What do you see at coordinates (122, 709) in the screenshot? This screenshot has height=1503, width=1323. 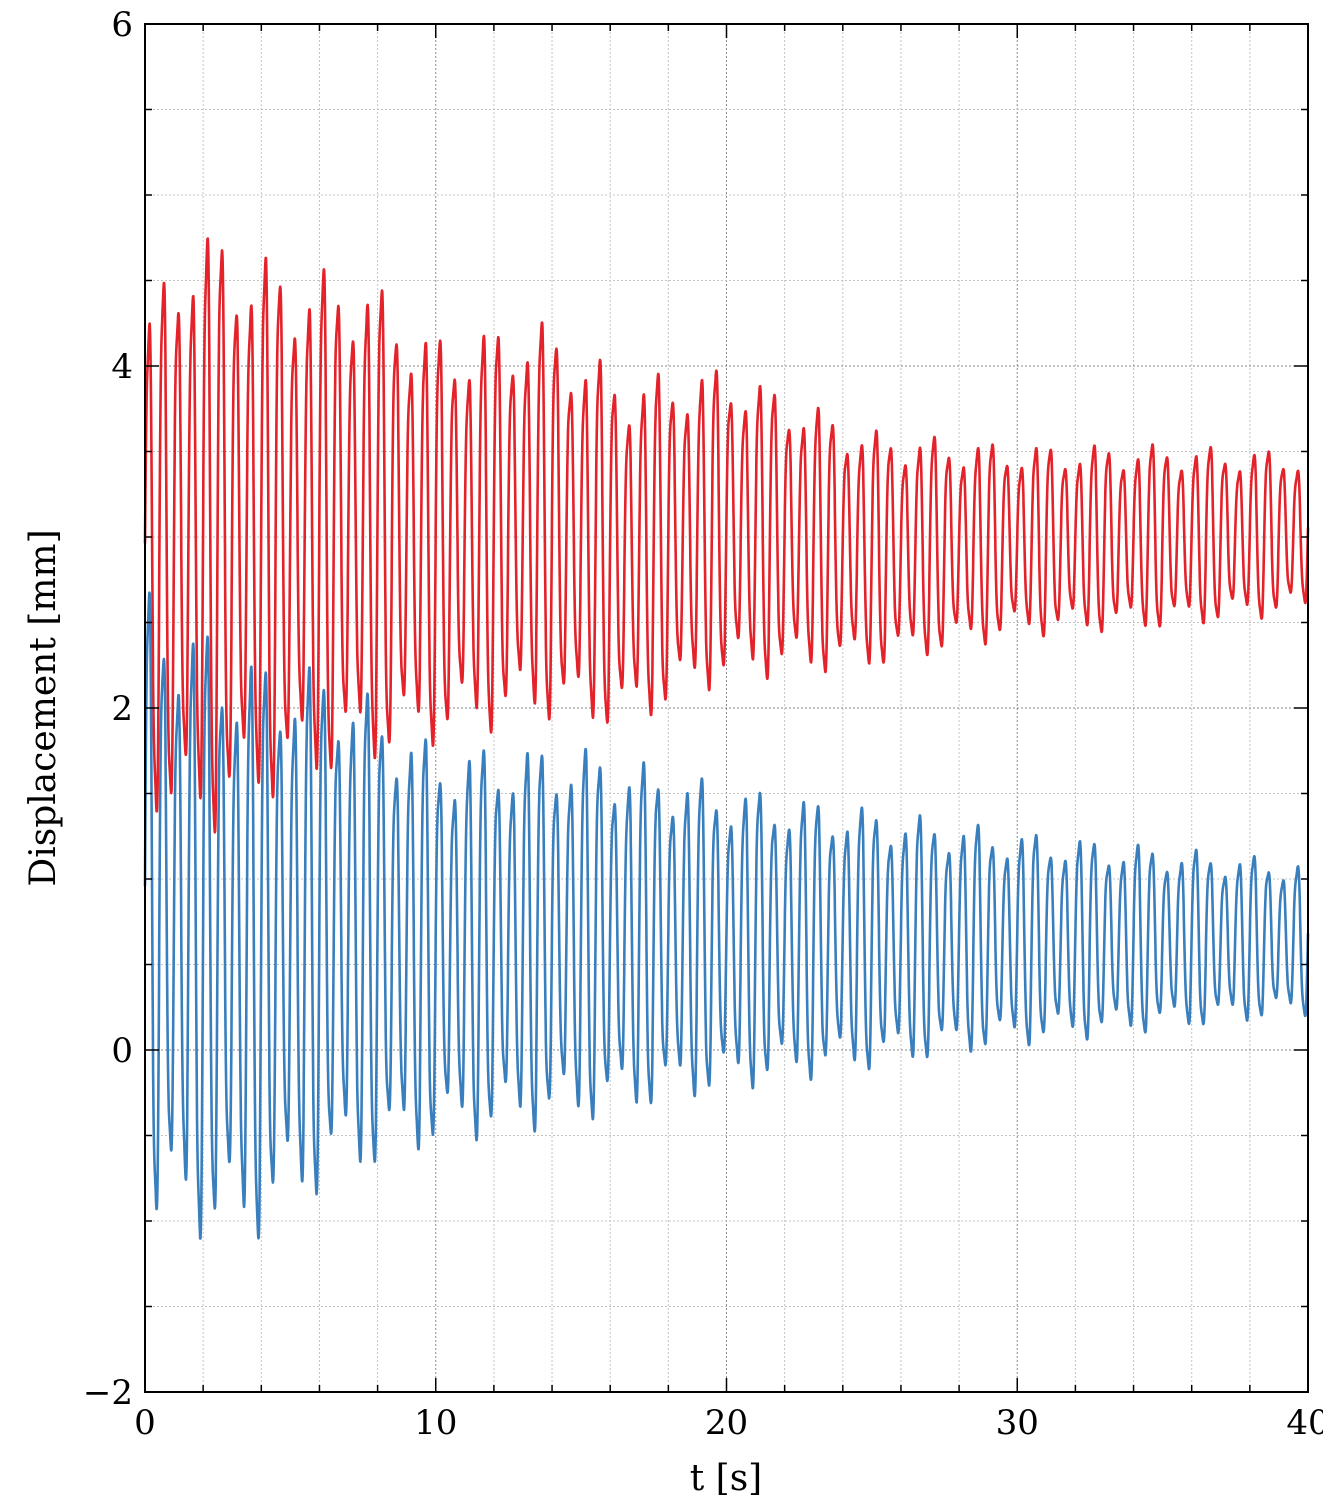 I see `y-tick-label: 2` at bounding box center [122, 709].